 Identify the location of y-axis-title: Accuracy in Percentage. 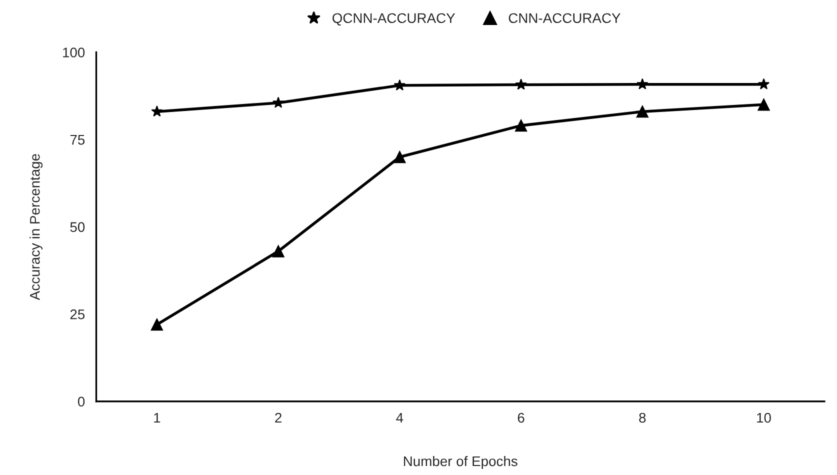
(36, 227).